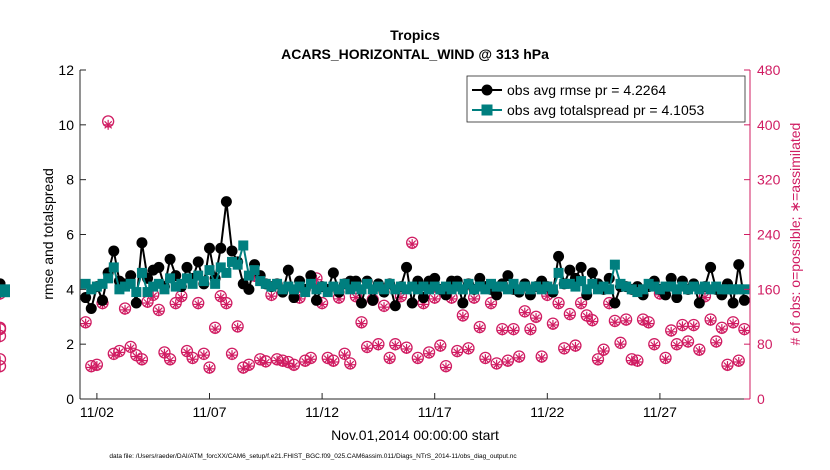 This screenshot has height=470, width=830. Describe the element at coordinates (3, 329) in the screenshot. I see `possible-obs-marker` at that location.